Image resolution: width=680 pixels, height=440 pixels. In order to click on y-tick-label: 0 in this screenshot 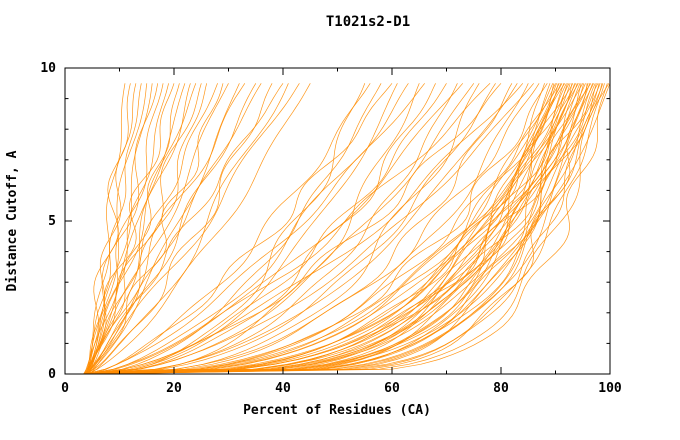, I will do `click(52, 374)`.